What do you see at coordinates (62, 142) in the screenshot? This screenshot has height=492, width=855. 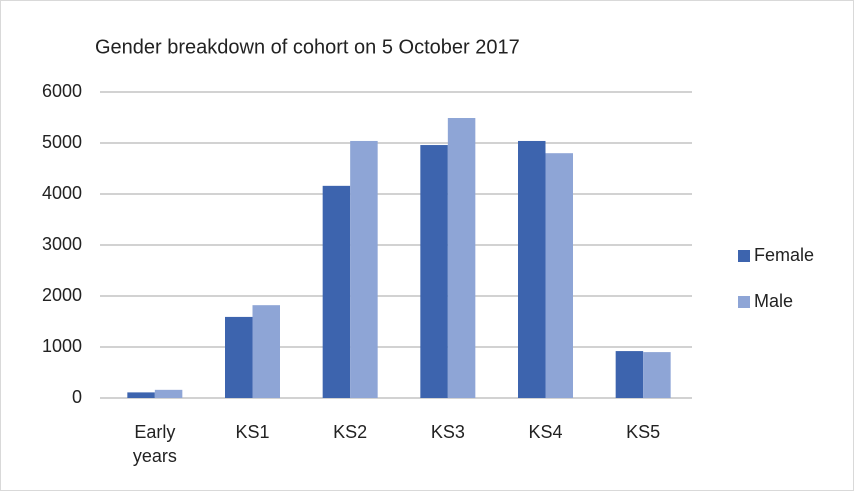 I see `y-tick-label: 5000` at bounding box center [62, 142].